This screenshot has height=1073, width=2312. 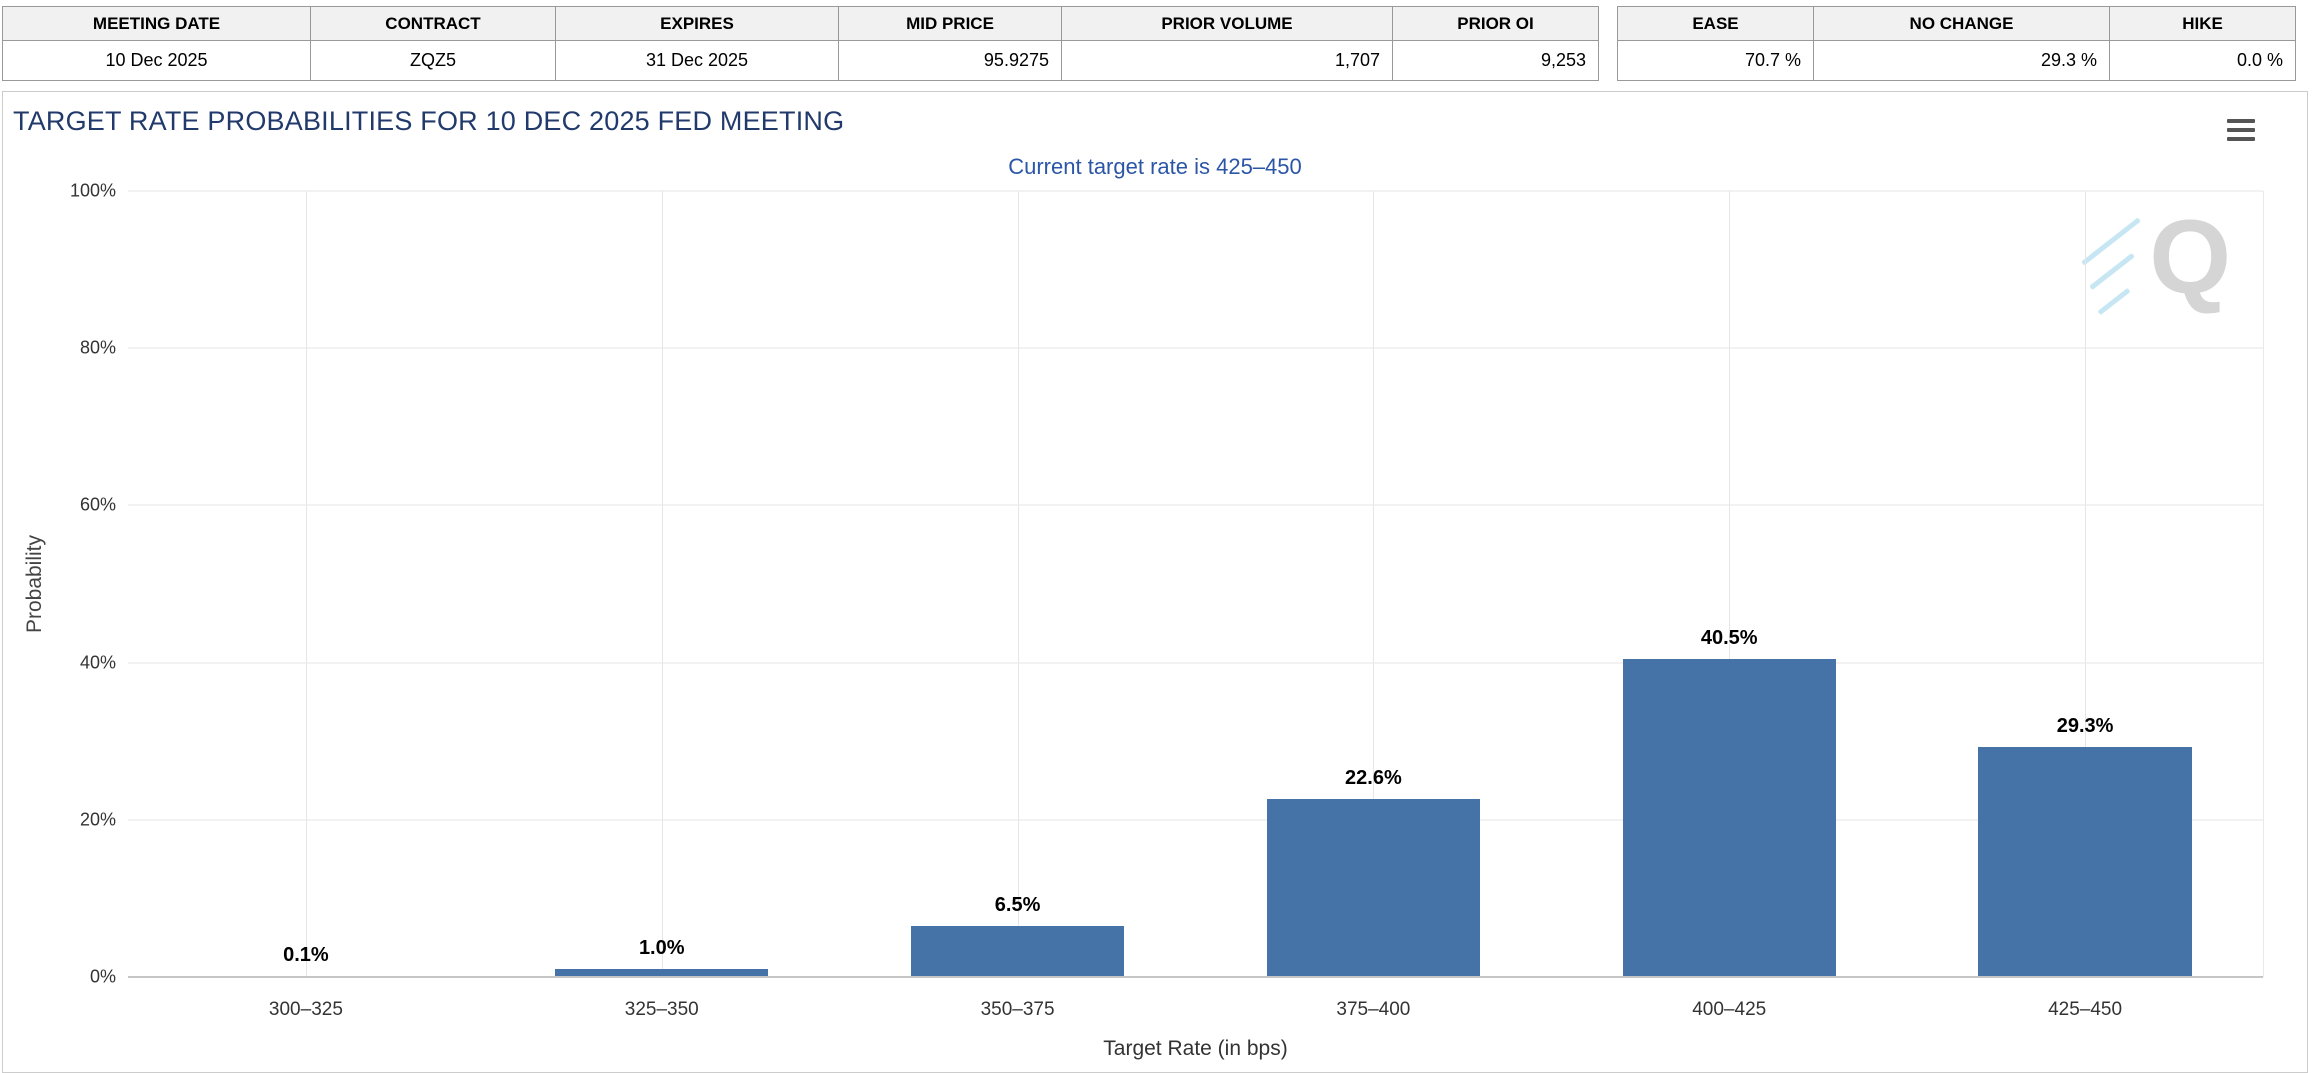 I want to click on bar-value-label: 40.5%, so click(x=1729, y=637).